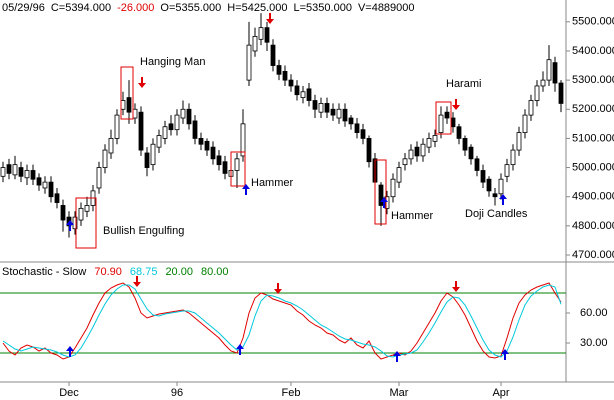 Image resolution: width=614 pixels, height=400 pixels. Describe the element at coordinates (291, 393) in the screenshot. I see `x-tick-label: Feb` at that location.